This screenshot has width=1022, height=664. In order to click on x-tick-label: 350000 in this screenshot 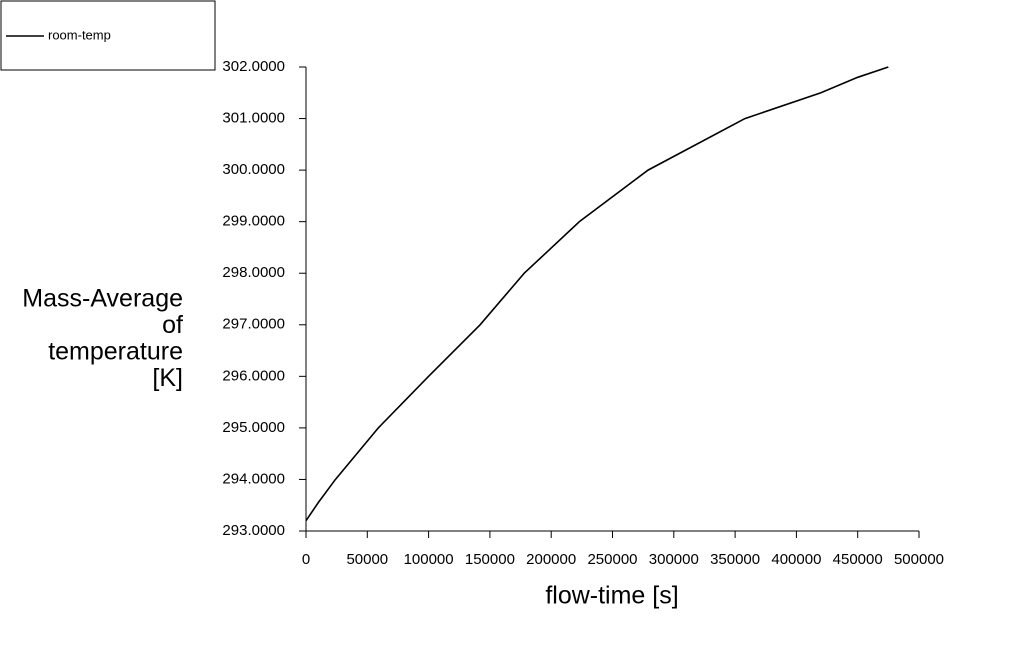, I will do `click(735, 559)`.